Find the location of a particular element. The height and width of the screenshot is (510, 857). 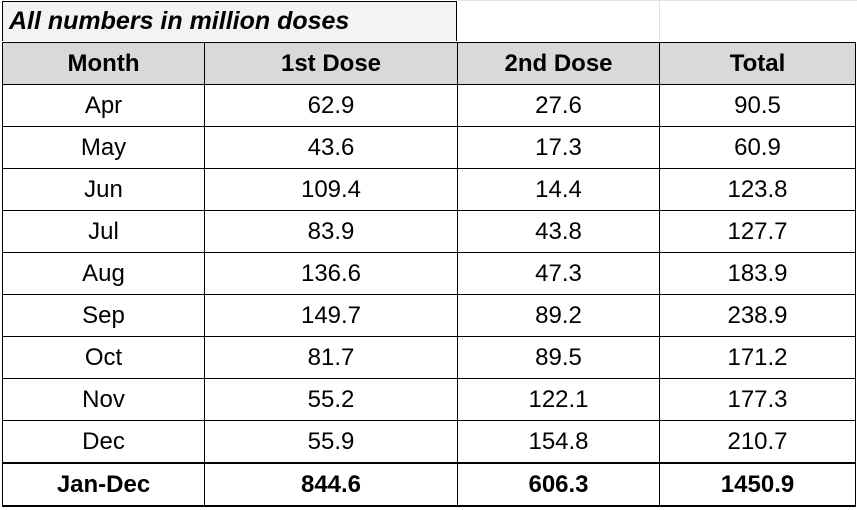

cell-month: Dec is located at coordinates (103, 442).